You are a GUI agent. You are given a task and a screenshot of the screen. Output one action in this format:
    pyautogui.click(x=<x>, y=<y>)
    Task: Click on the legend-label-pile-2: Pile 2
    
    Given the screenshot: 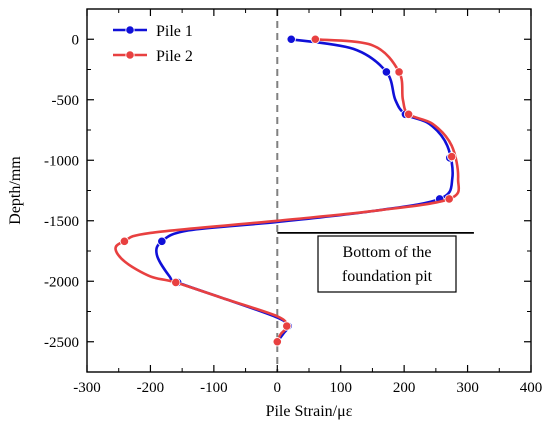 What is the action you would take?
    pyautogui.click(x=174, y=56)
    